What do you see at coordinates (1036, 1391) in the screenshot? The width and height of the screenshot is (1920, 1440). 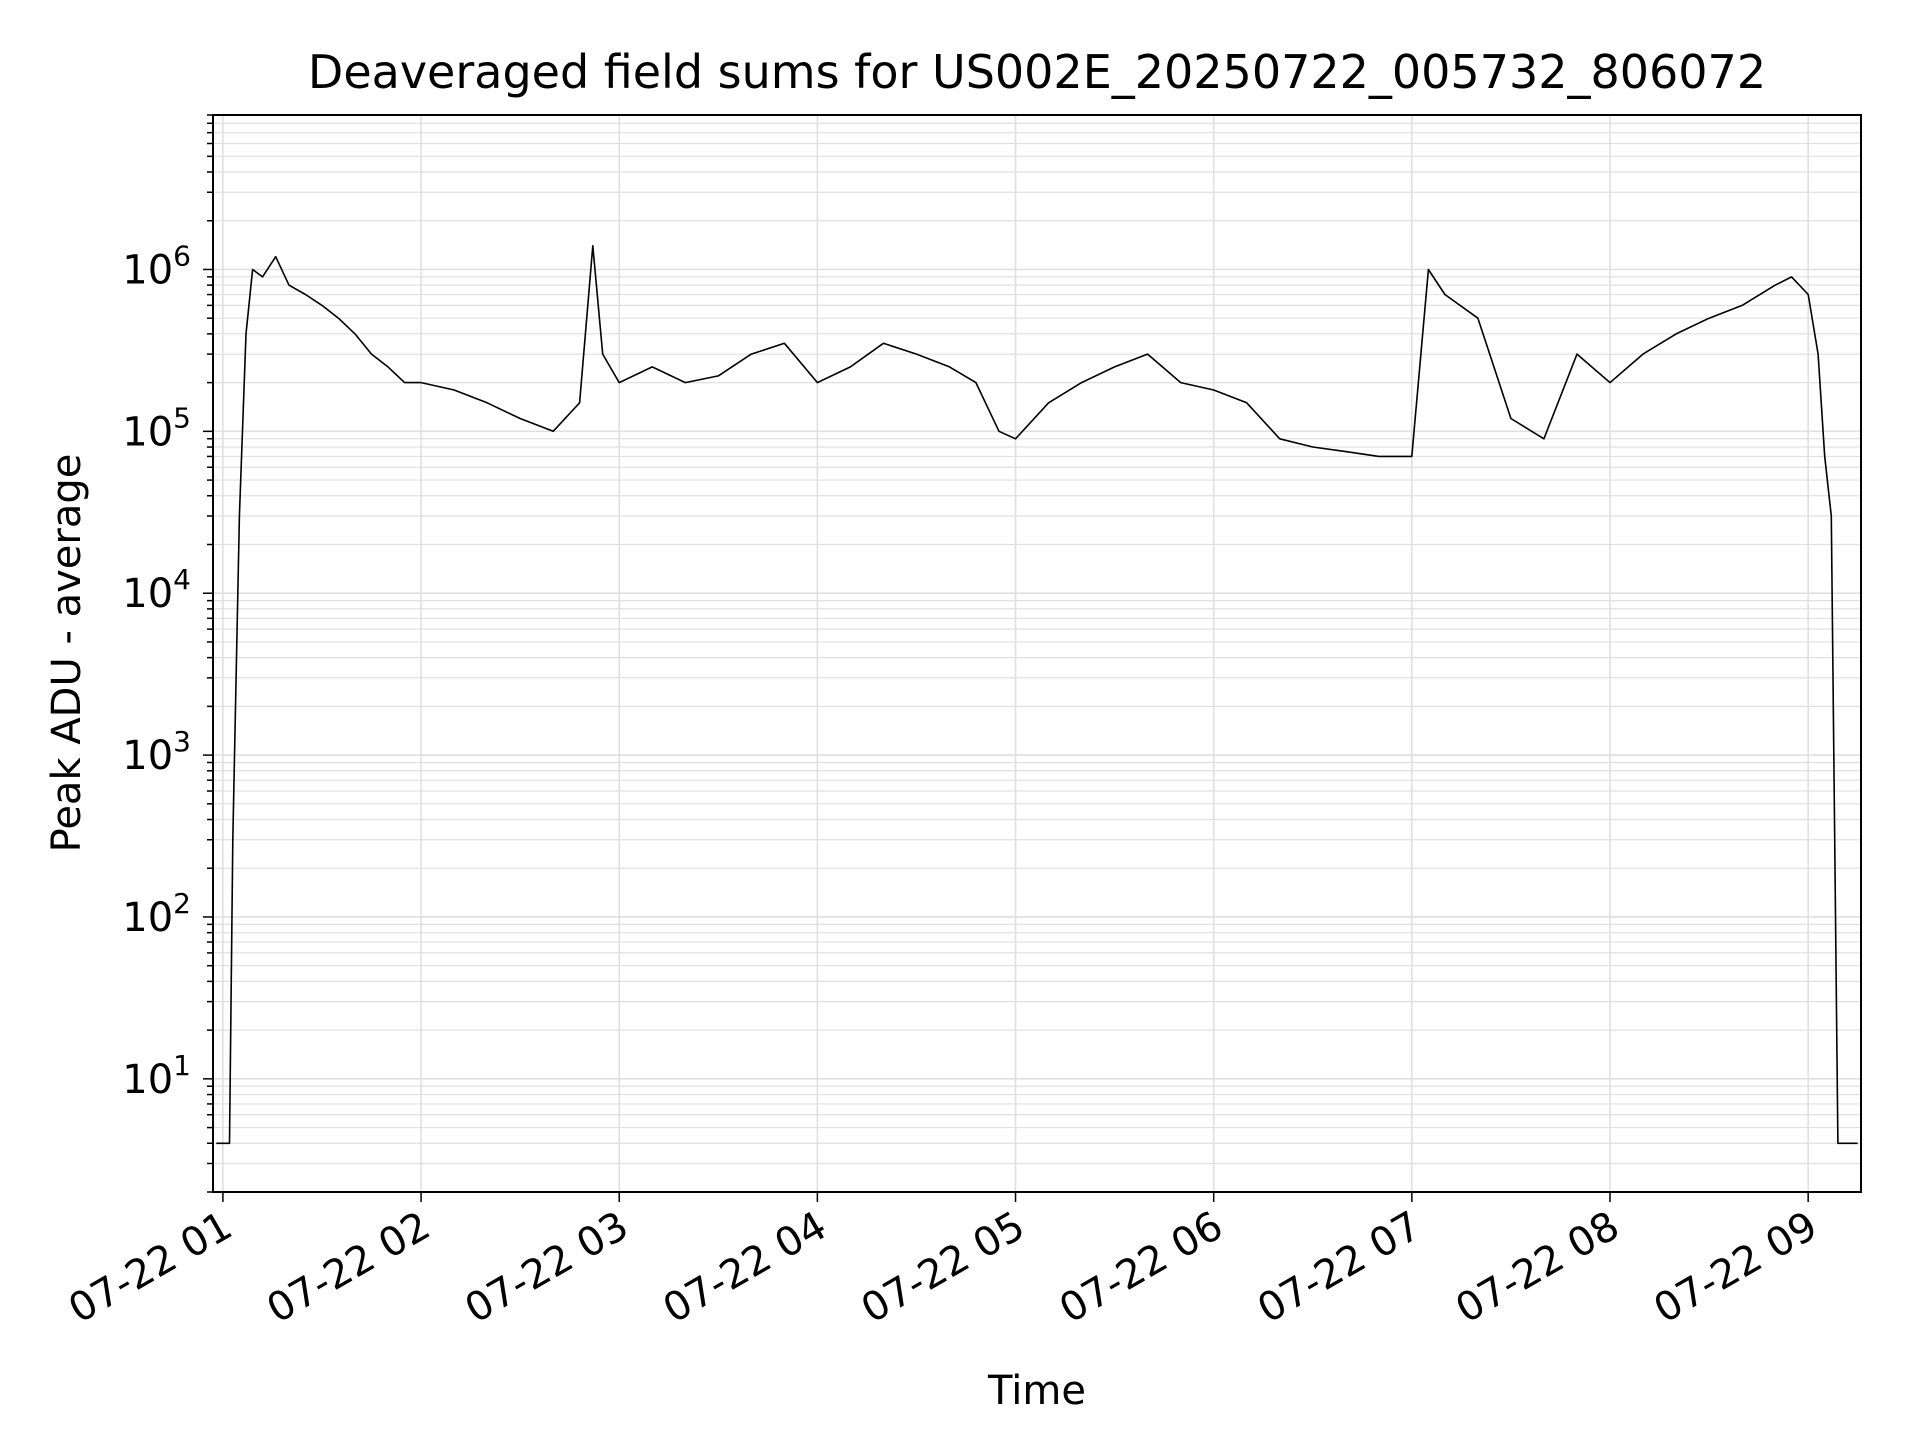 I see `x-axis-label: Time` at bounding box center [1036, 1391].